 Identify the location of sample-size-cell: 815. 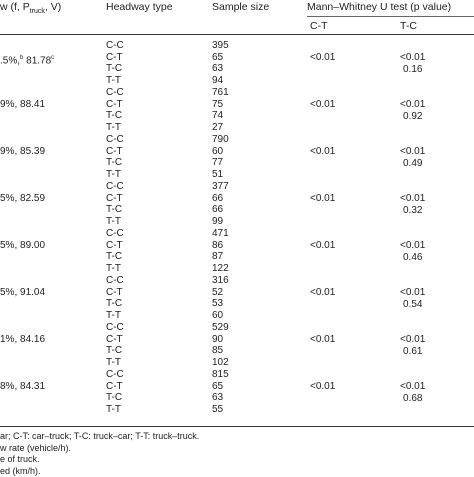
(220, 374).